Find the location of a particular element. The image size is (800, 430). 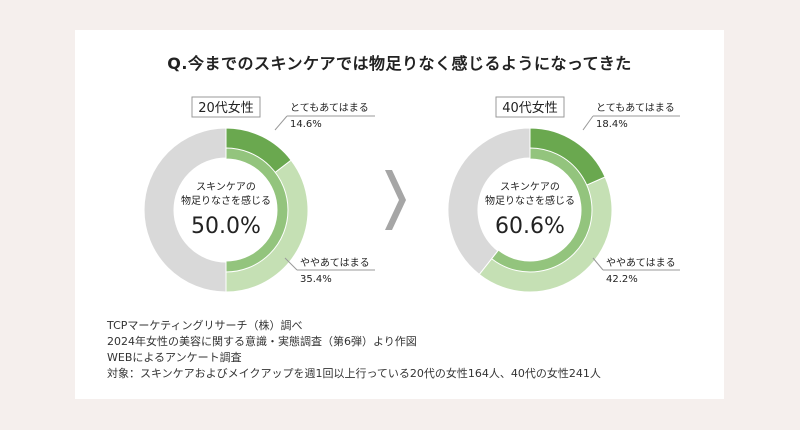

chevron-right-icon is located at coordinates (395, 200).